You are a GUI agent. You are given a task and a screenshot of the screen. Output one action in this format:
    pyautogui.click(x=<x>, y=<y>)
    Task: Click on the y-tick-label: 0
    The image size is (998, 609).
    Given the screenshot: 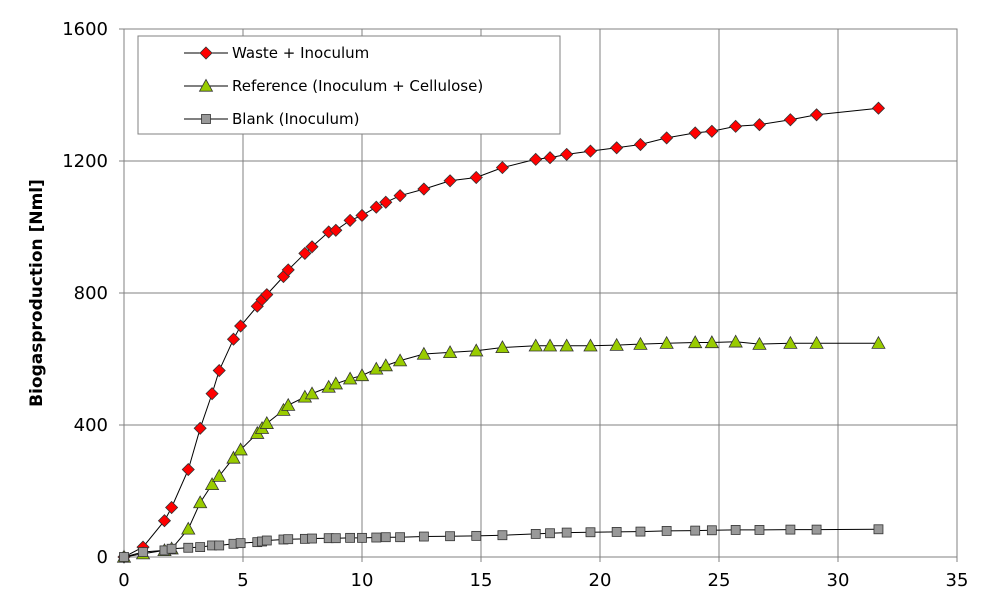 What is the action you would take?
    pyautogui.click(x=102, y=557)
    